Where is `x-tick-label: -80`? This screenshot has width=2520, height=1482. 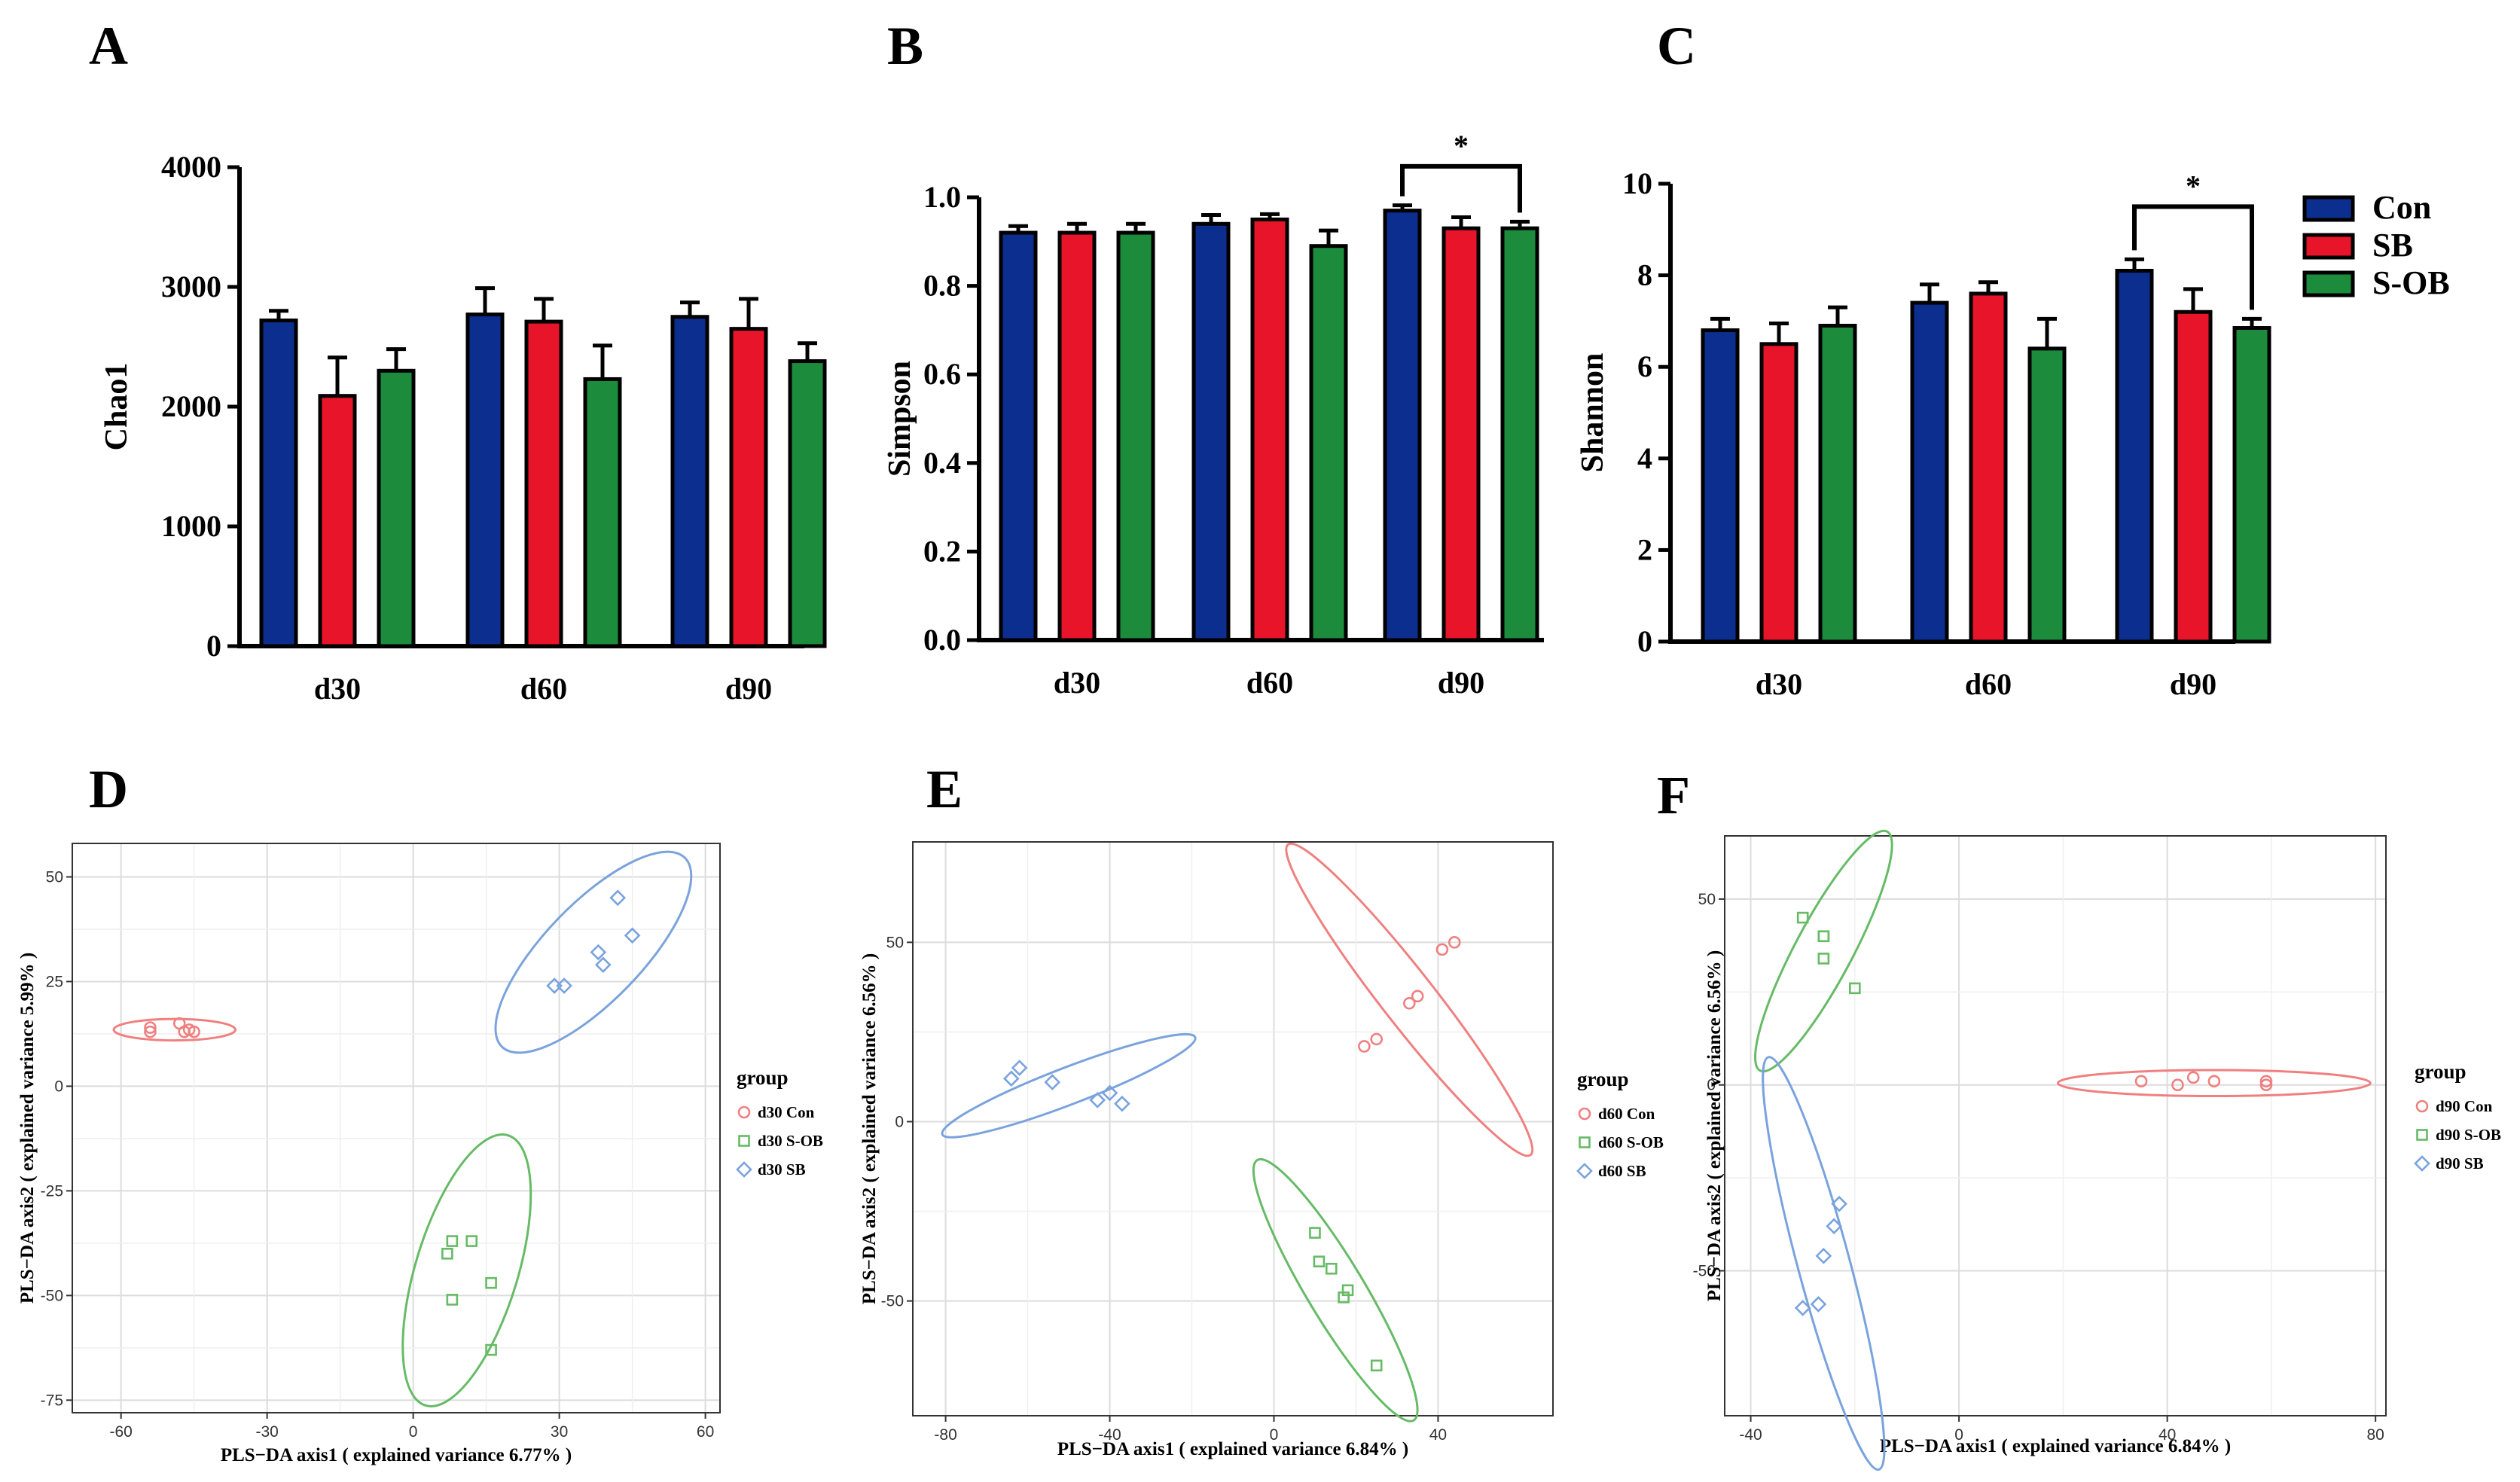 x-tick-label: -80 is located at coordinates (945, 1435).